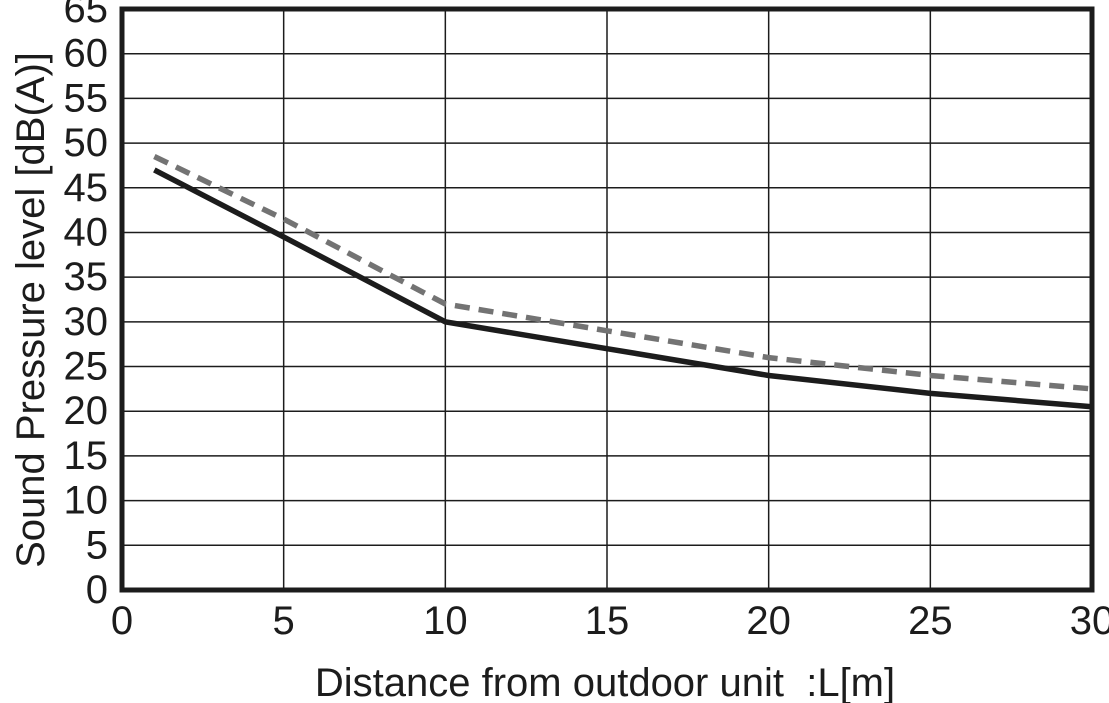  I want to click on y-tick-label: 45, so click(86, 188).